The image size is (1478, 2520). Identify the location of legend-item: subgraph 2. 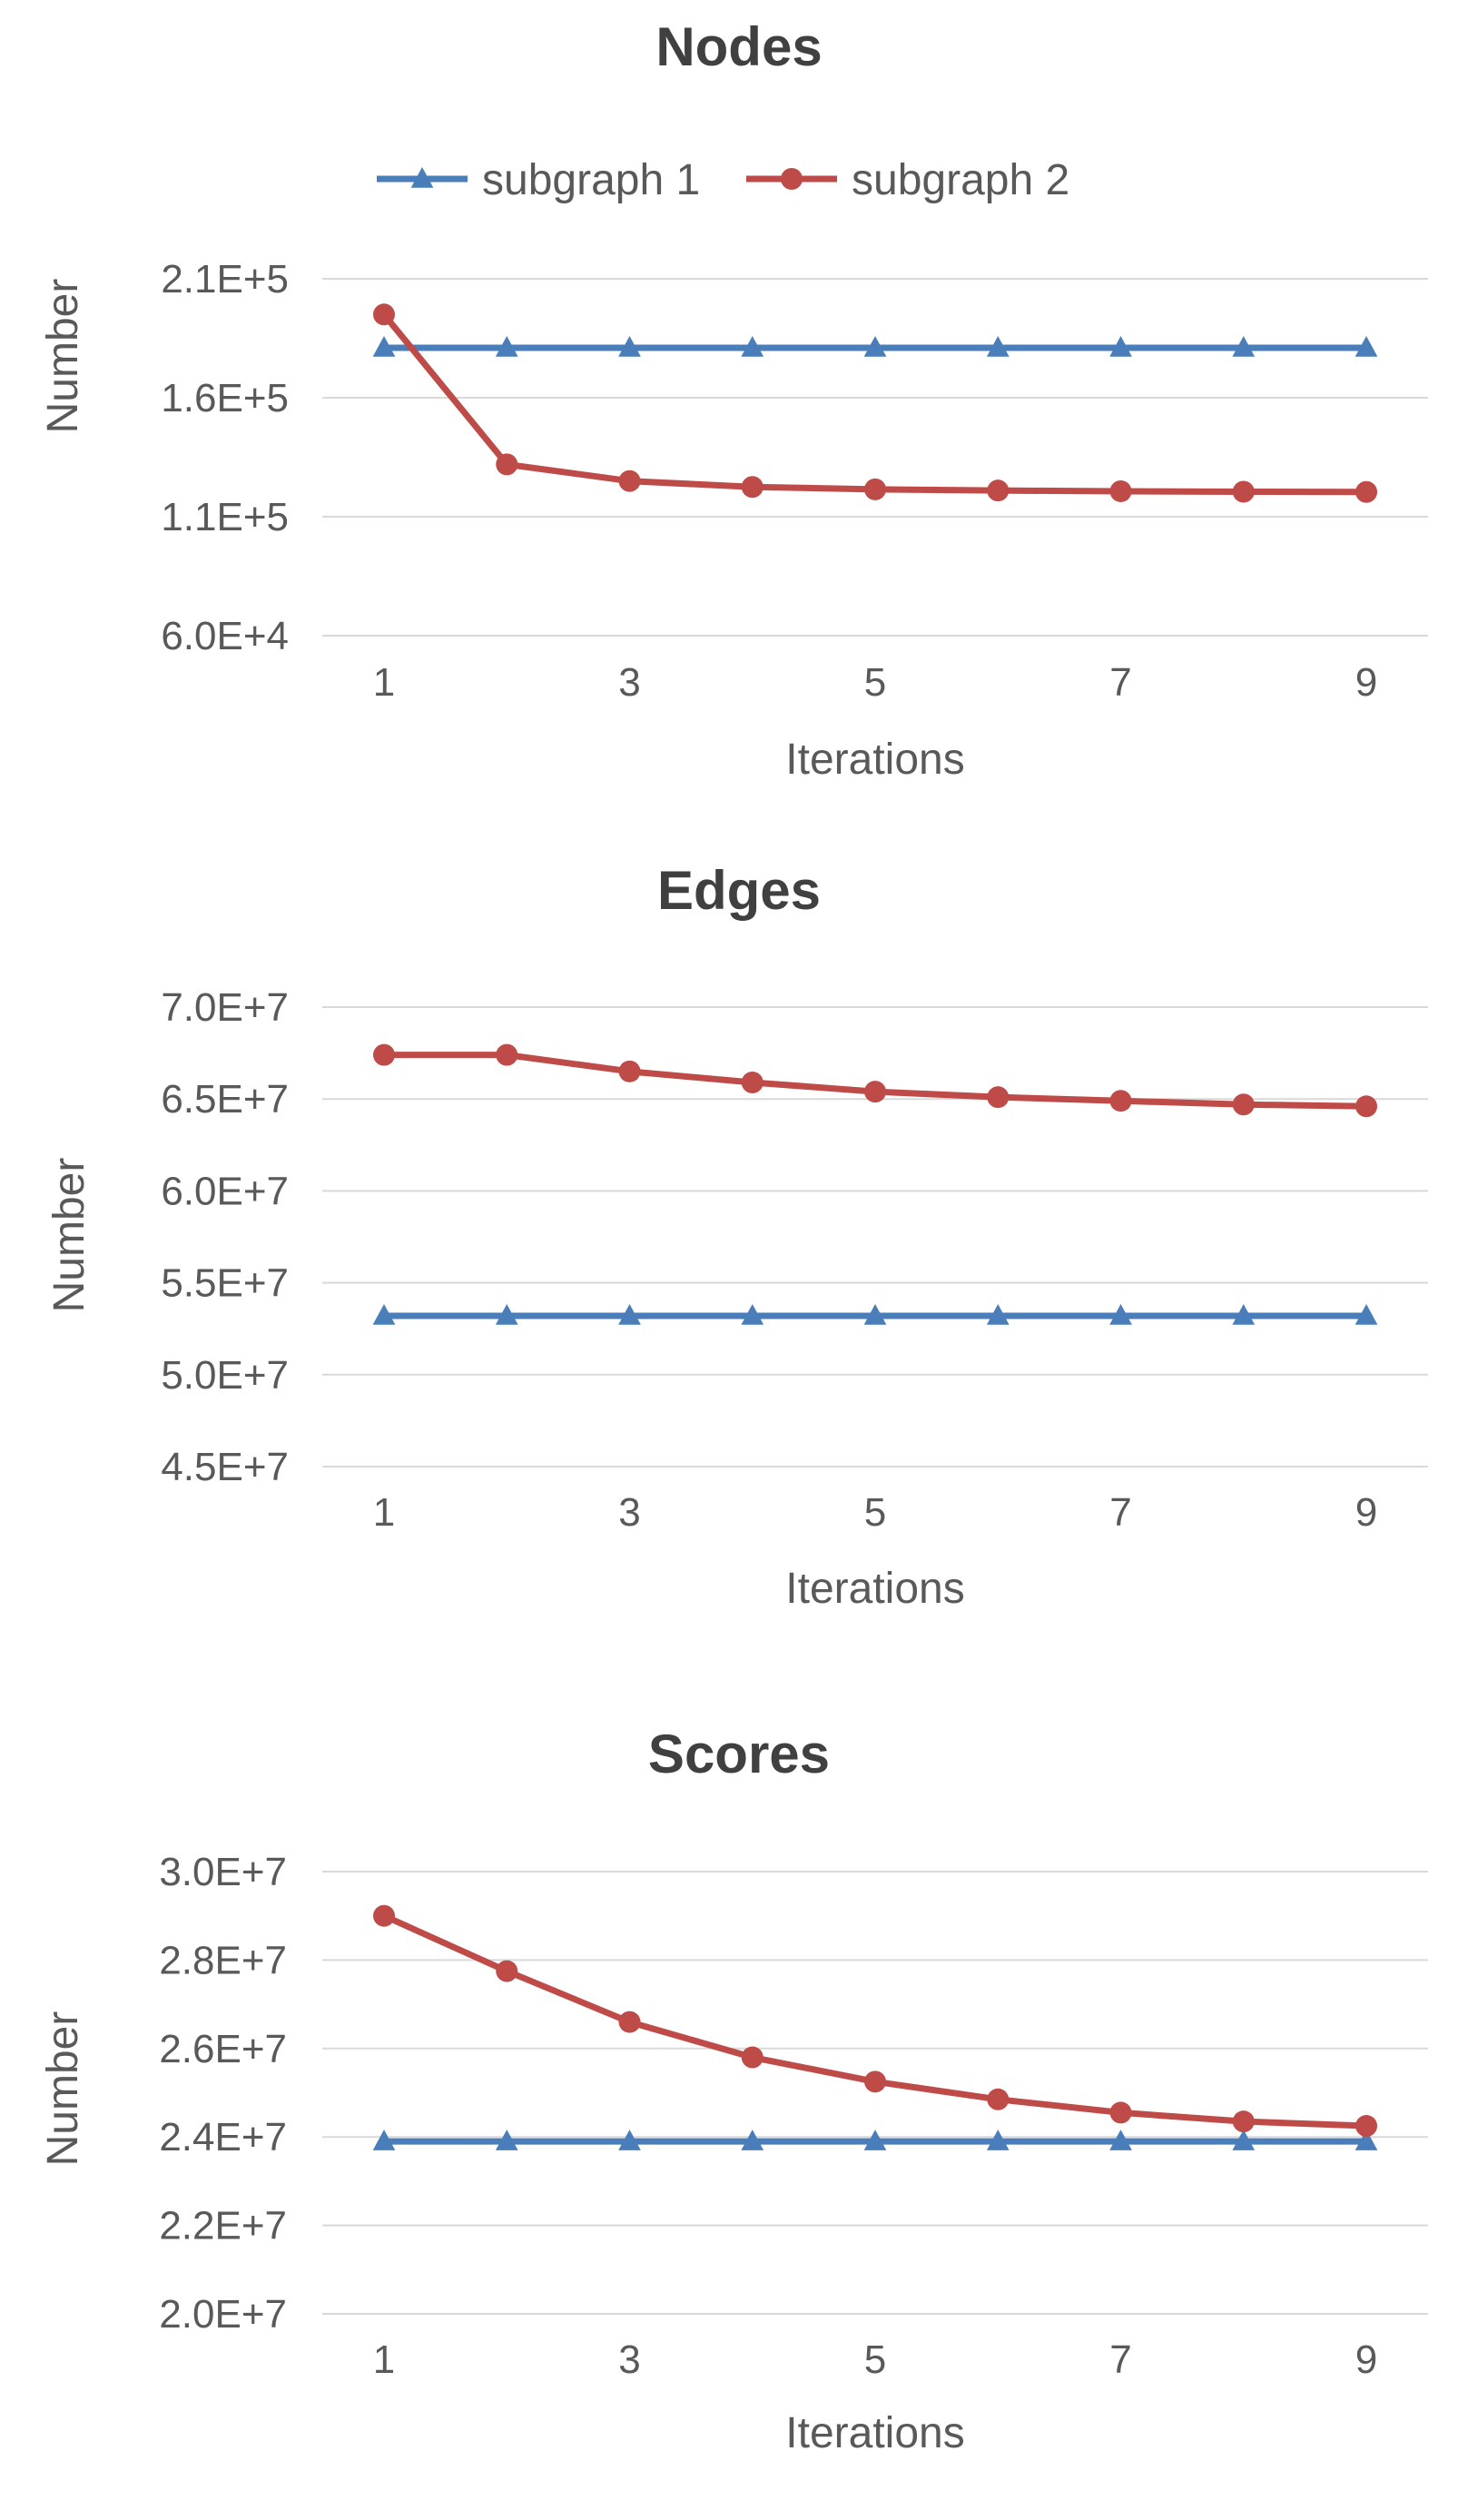
(907, 180).